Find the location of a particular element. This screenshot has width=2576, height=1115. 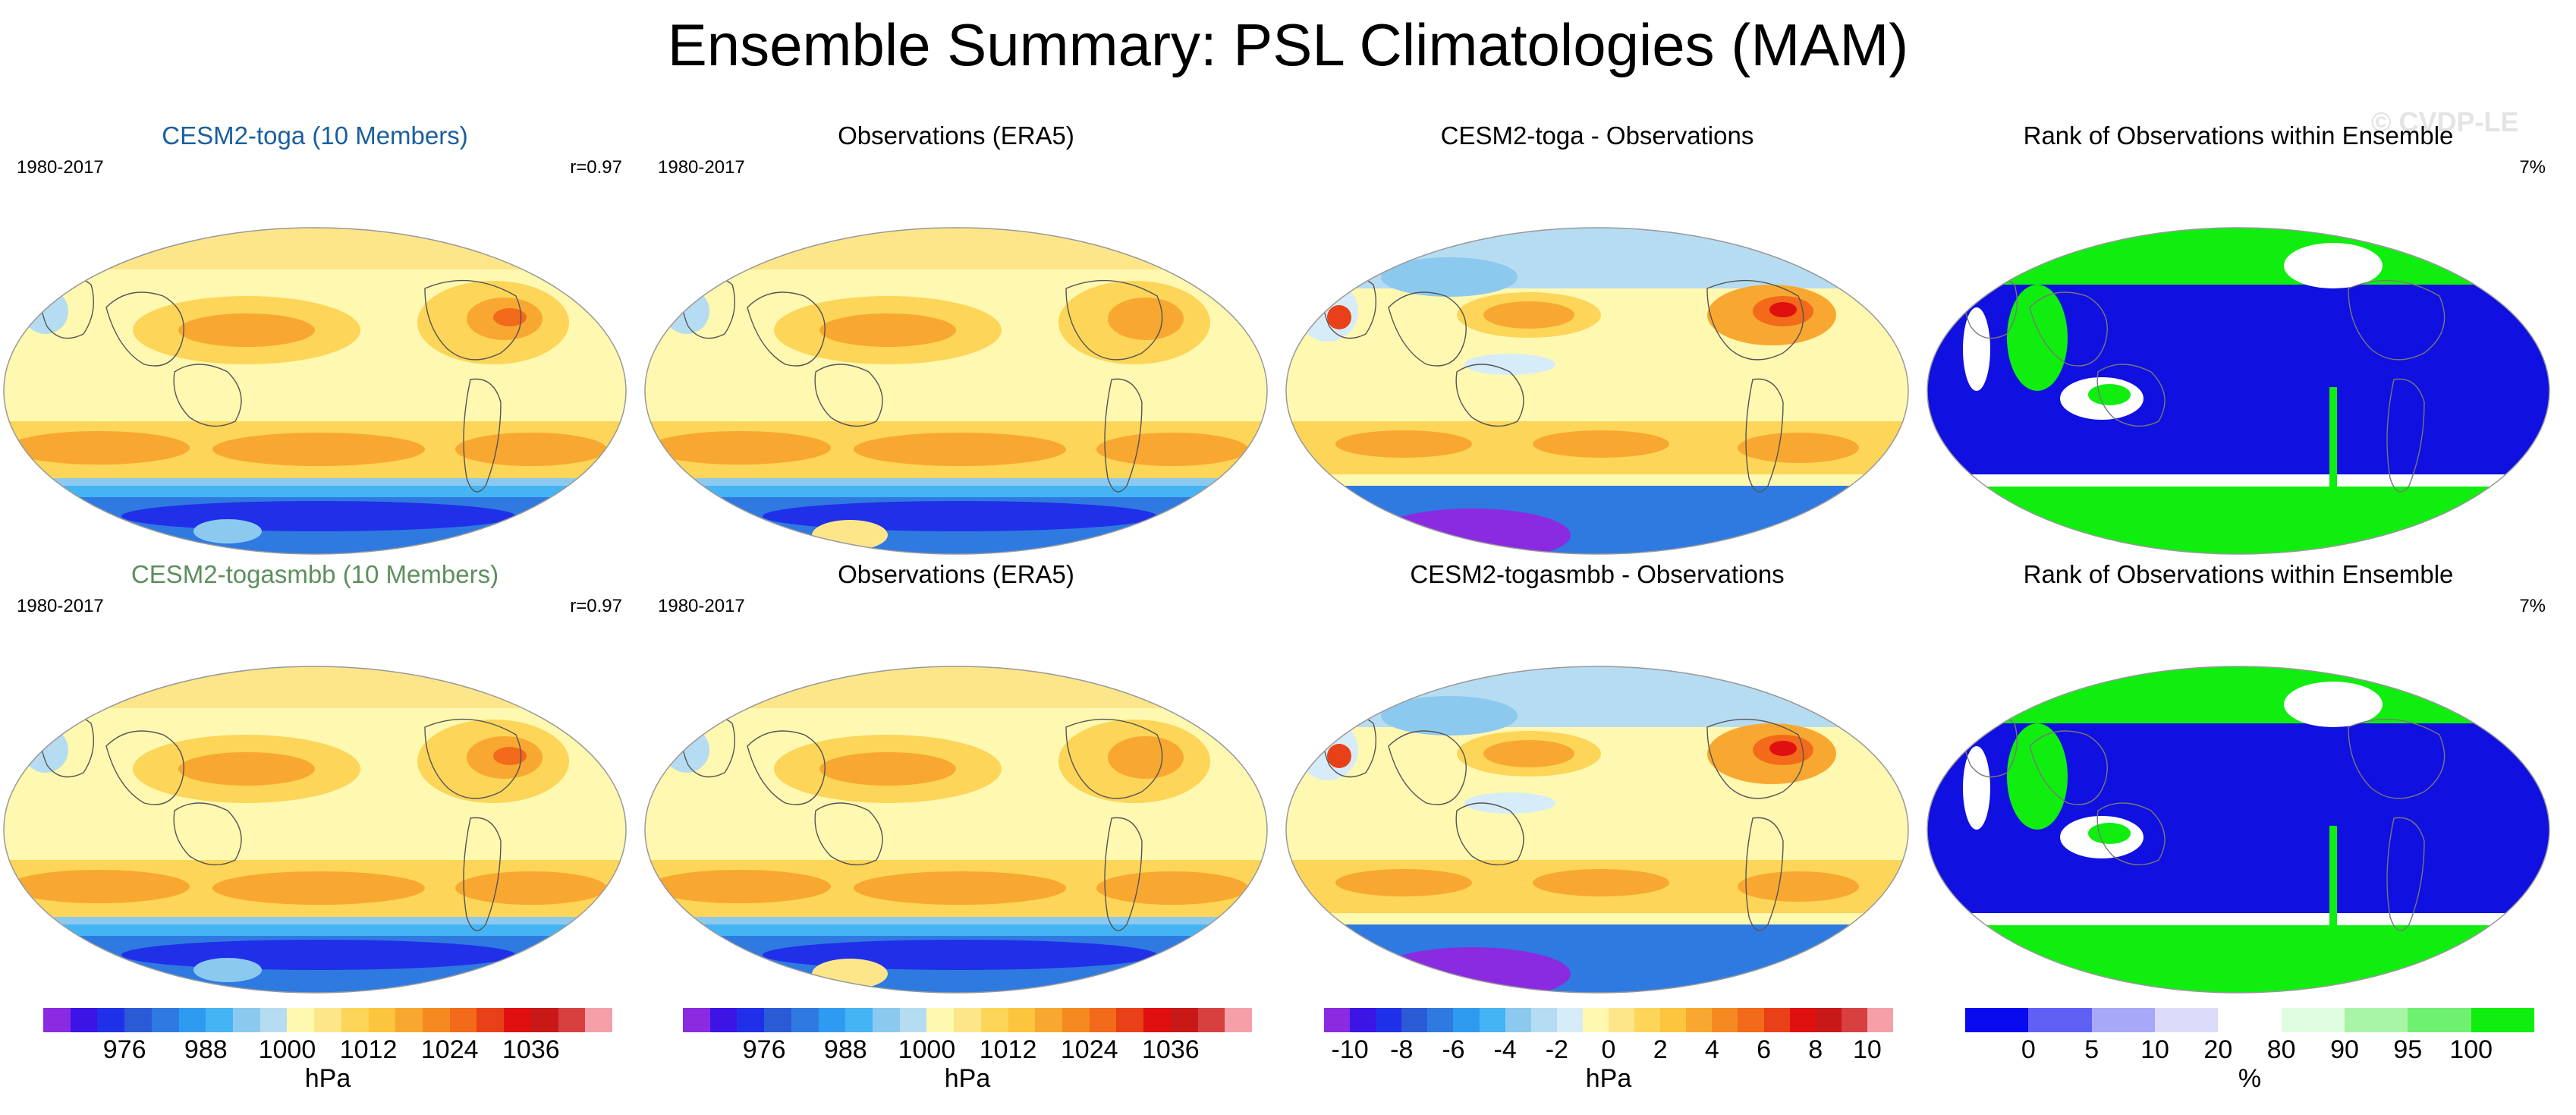

colorbar-tick-label: 1024 is located at coordinates (449, 1049).